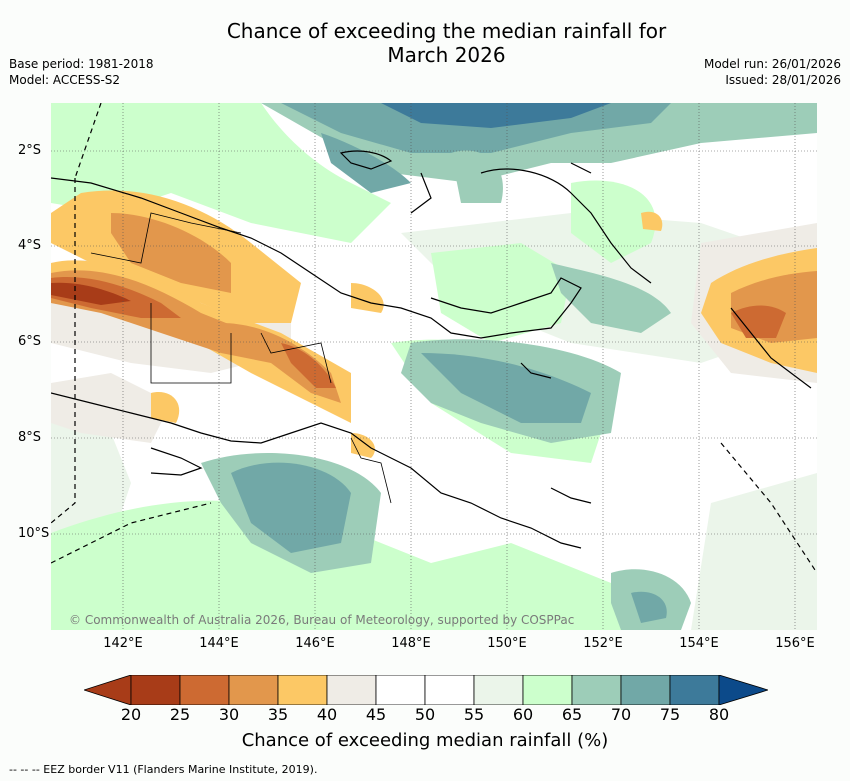  I want to click on model-name: Model: ACCESS-S2, so click(65, 80).